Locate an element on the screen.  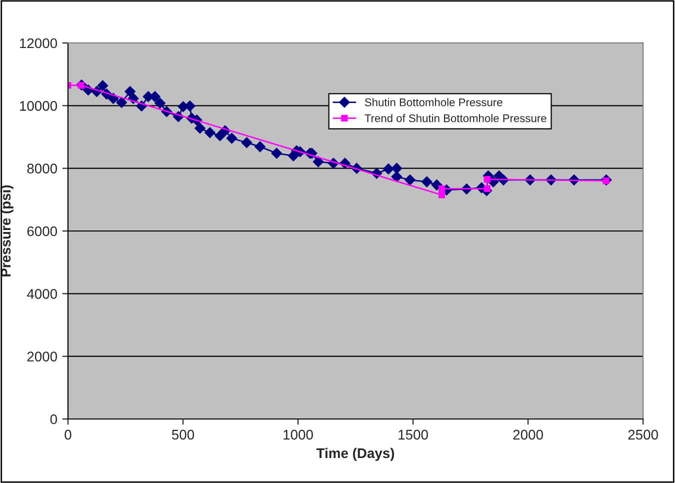
x-tick-label: 500 is located at coordinates (183, 435).